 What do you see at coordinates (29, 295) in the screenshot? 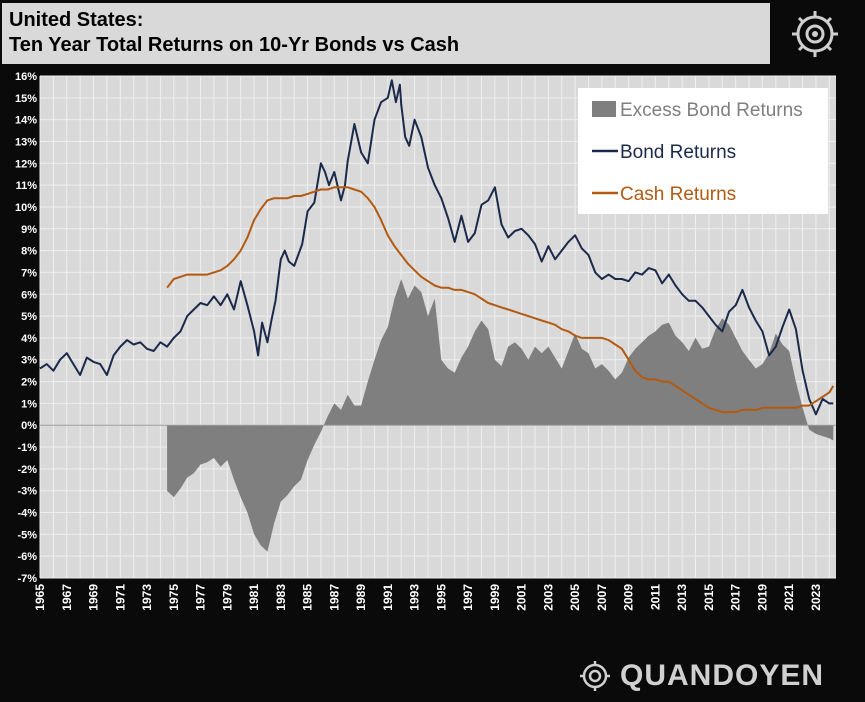
I see `y-tick-label: 6%` at bounding box center [29, 295].